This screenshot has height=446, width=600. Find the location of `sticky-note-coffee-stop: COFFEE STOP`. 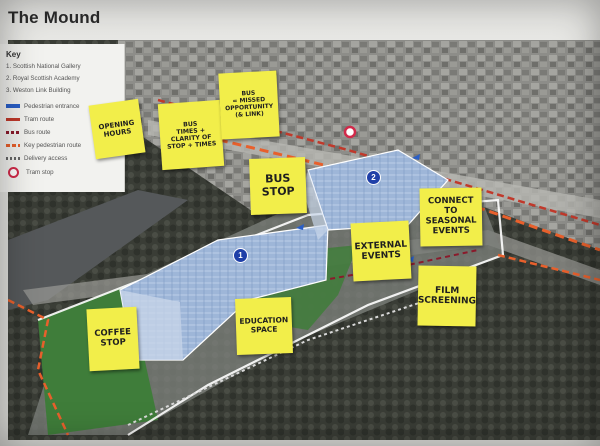

sticky-note-coffee-stop: COFFEE STOP is located at coordinates (113, 339).